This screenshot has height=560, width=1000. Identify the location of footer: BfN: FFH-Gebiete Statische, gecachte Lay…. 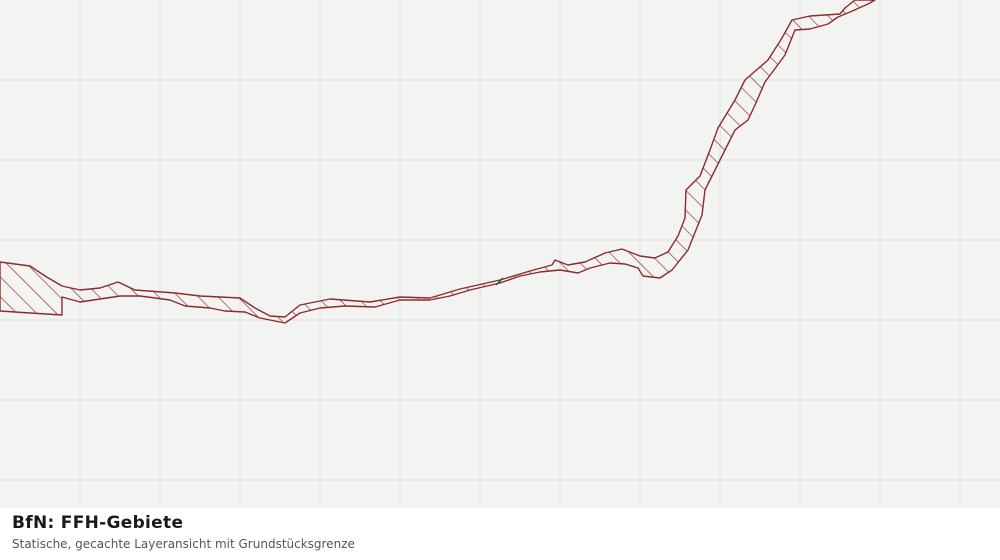
(500, 534).